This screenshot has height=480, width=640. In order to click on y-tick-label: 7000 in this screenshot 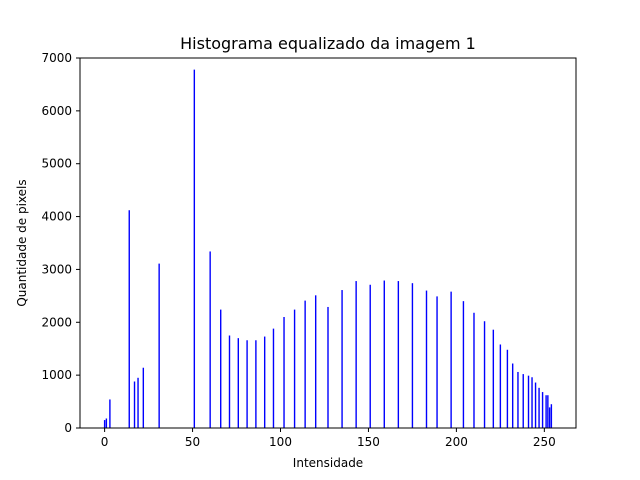, I will do `click(56, 58)`.